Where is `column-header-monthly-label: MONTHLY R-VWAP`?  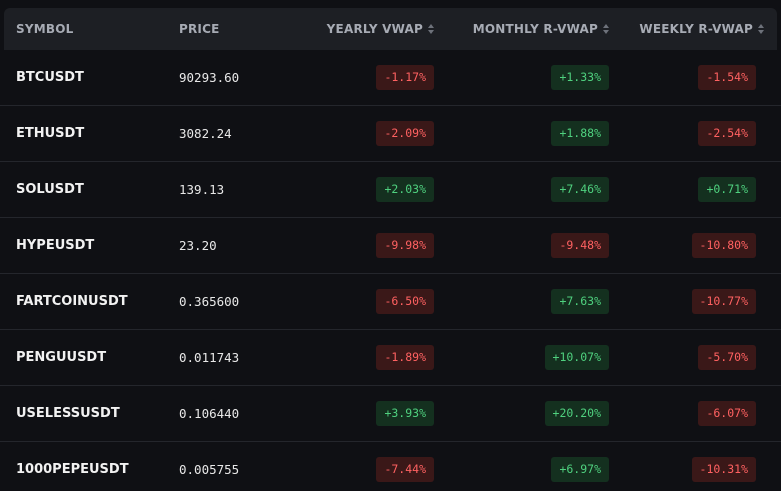
column-header-monthly-label: MONTHLY R-VWAP is located at coordinates (535, 29).